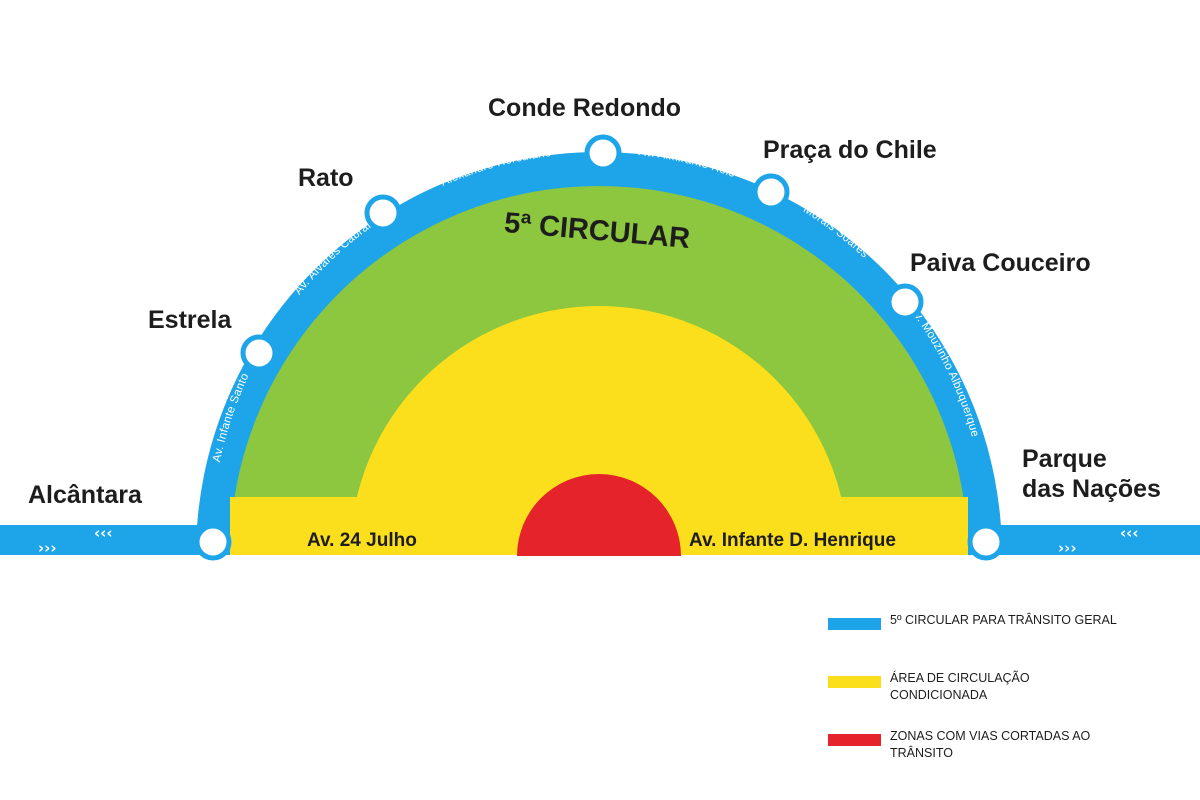  What do you see at coordinates (362, 540) in the screenshot?
I see `avenue-24-julho-label: Av. 24 Julho` at bounding box center [362, 540].